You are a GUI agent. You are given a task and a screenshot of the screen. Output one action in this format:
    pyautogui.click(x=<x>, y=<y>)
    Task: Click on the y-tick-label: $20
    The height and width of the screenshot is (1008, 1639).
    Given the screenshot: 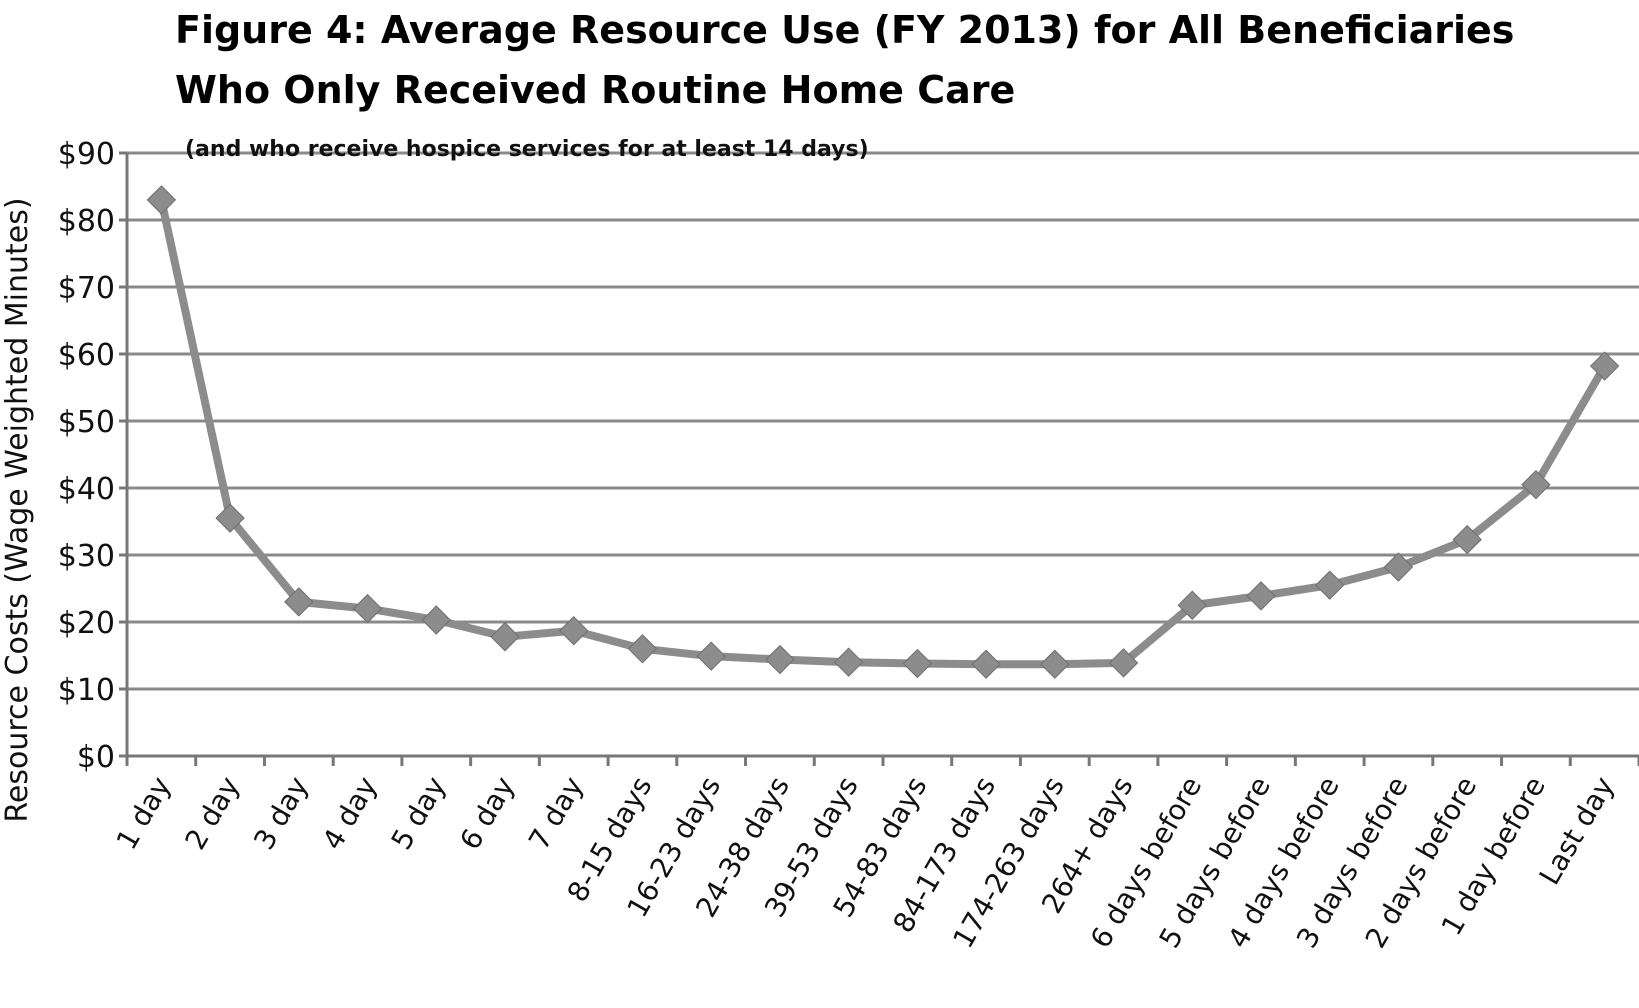 What is the action you would take?
    pyautogui.click(x=86, y=623)
    